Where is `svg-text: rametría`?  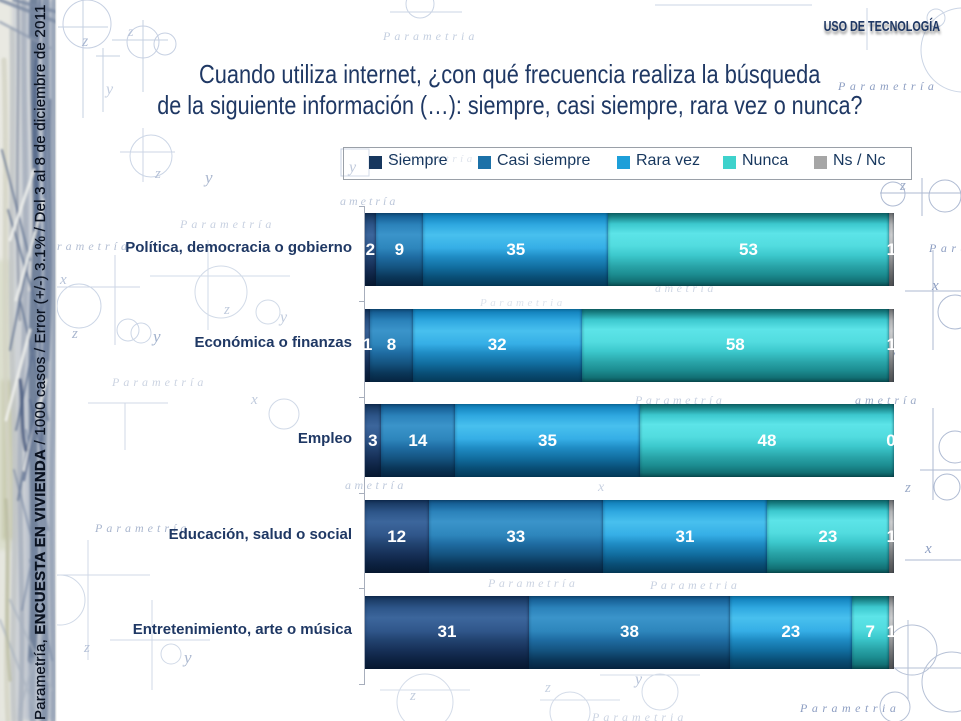 svg-text: rametría is located at coordinates (94, 246).